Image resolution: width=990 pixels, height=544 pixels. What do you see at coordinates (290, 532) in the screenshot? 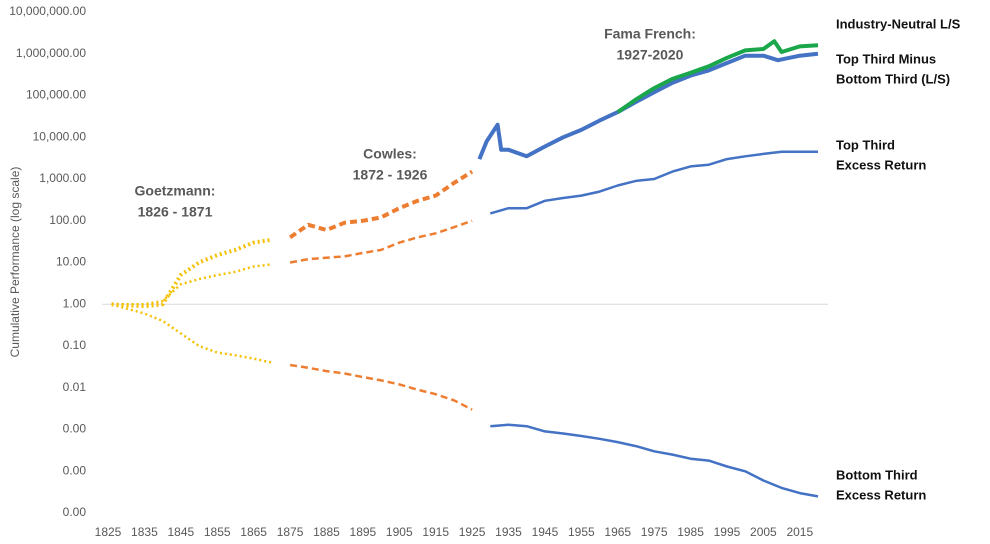
I see `x-tick-label: 1875` at bounding box center [290, 532].